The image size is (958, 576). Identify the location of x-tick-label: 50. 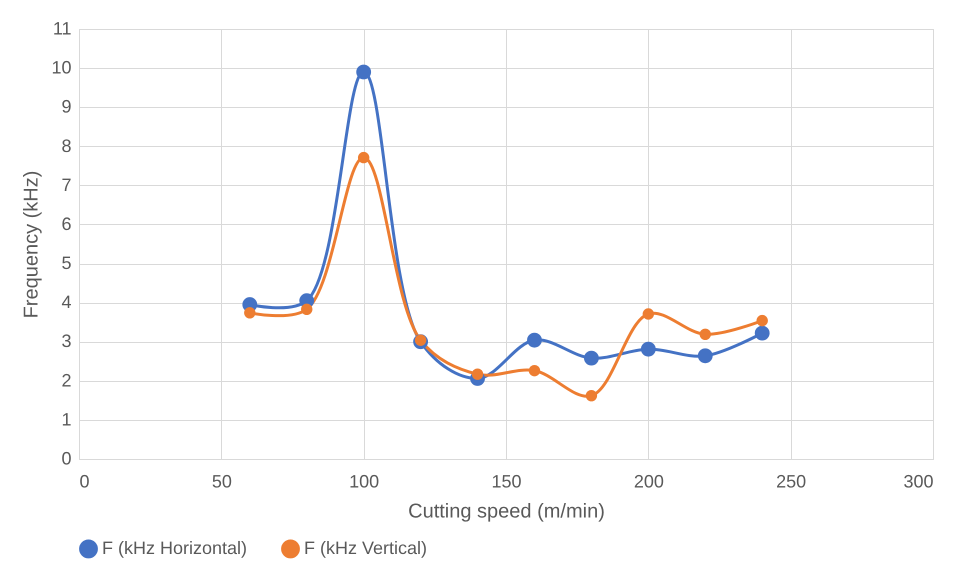
(222, 482).